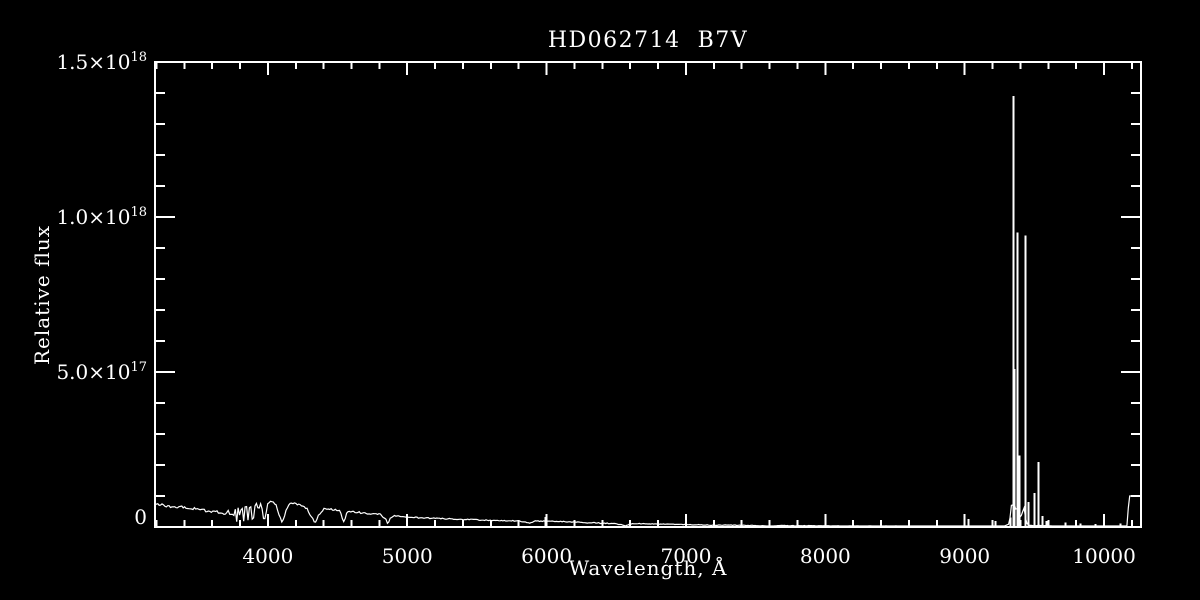 The image size is (1200, 600). I want to click on y-tick-label: 0, so click(140, 517).